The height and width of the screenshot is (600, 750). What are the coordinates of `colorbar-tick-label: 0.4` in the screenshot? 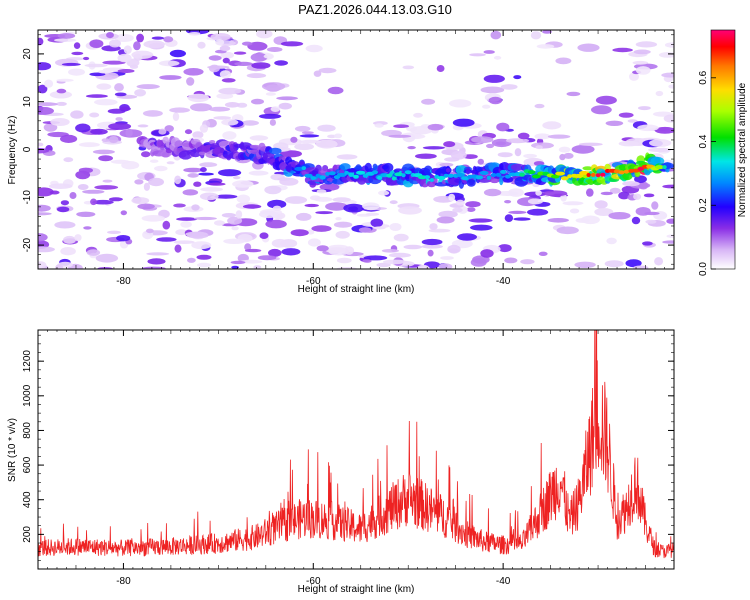 It's located at (703, 141).